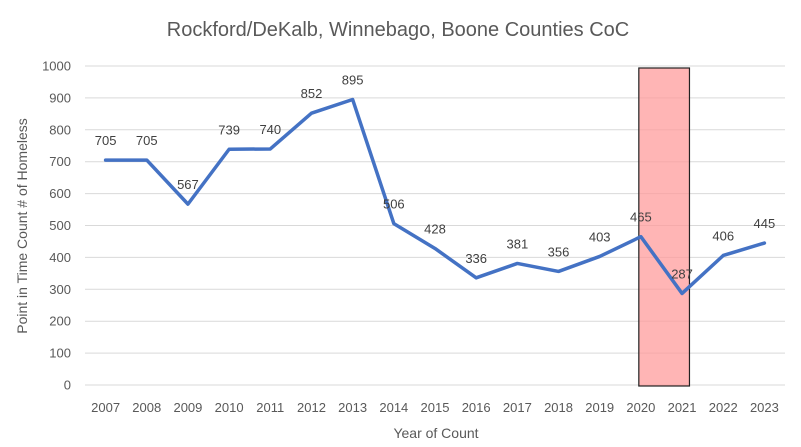 The image size is (801, 447). What do you see at coordinates (518, 243) in the screenshot?
I see `data-label: 381` at bounding box center [518, 243].